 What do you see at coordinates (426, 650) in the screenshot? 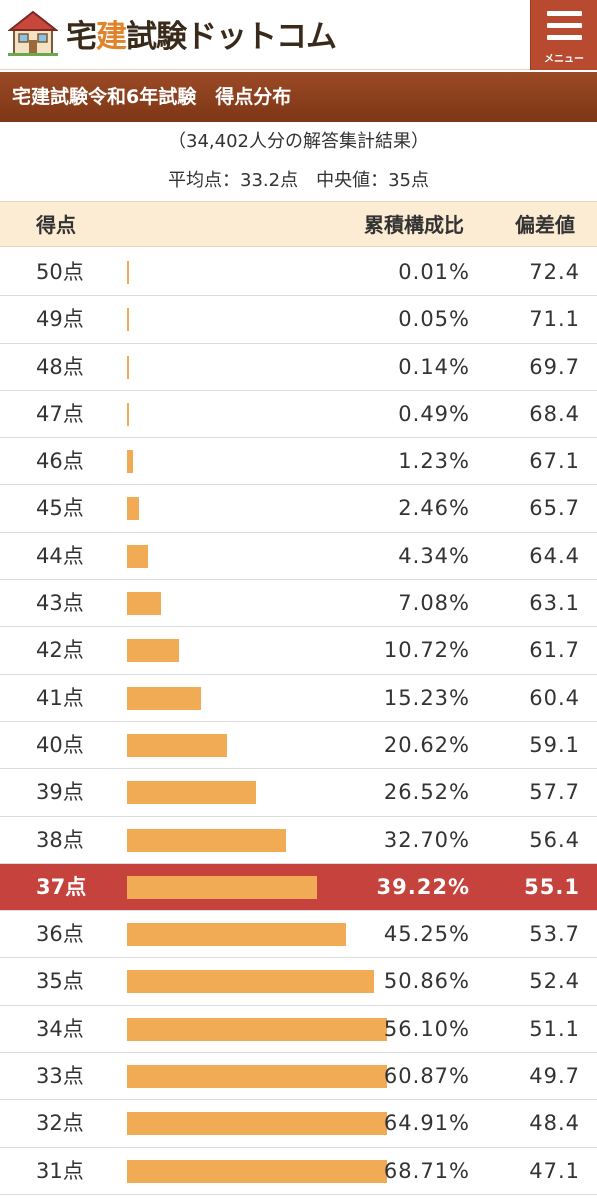
I see `row-cumulative-ratio: 10.72%` at bounding box center [426, 650].